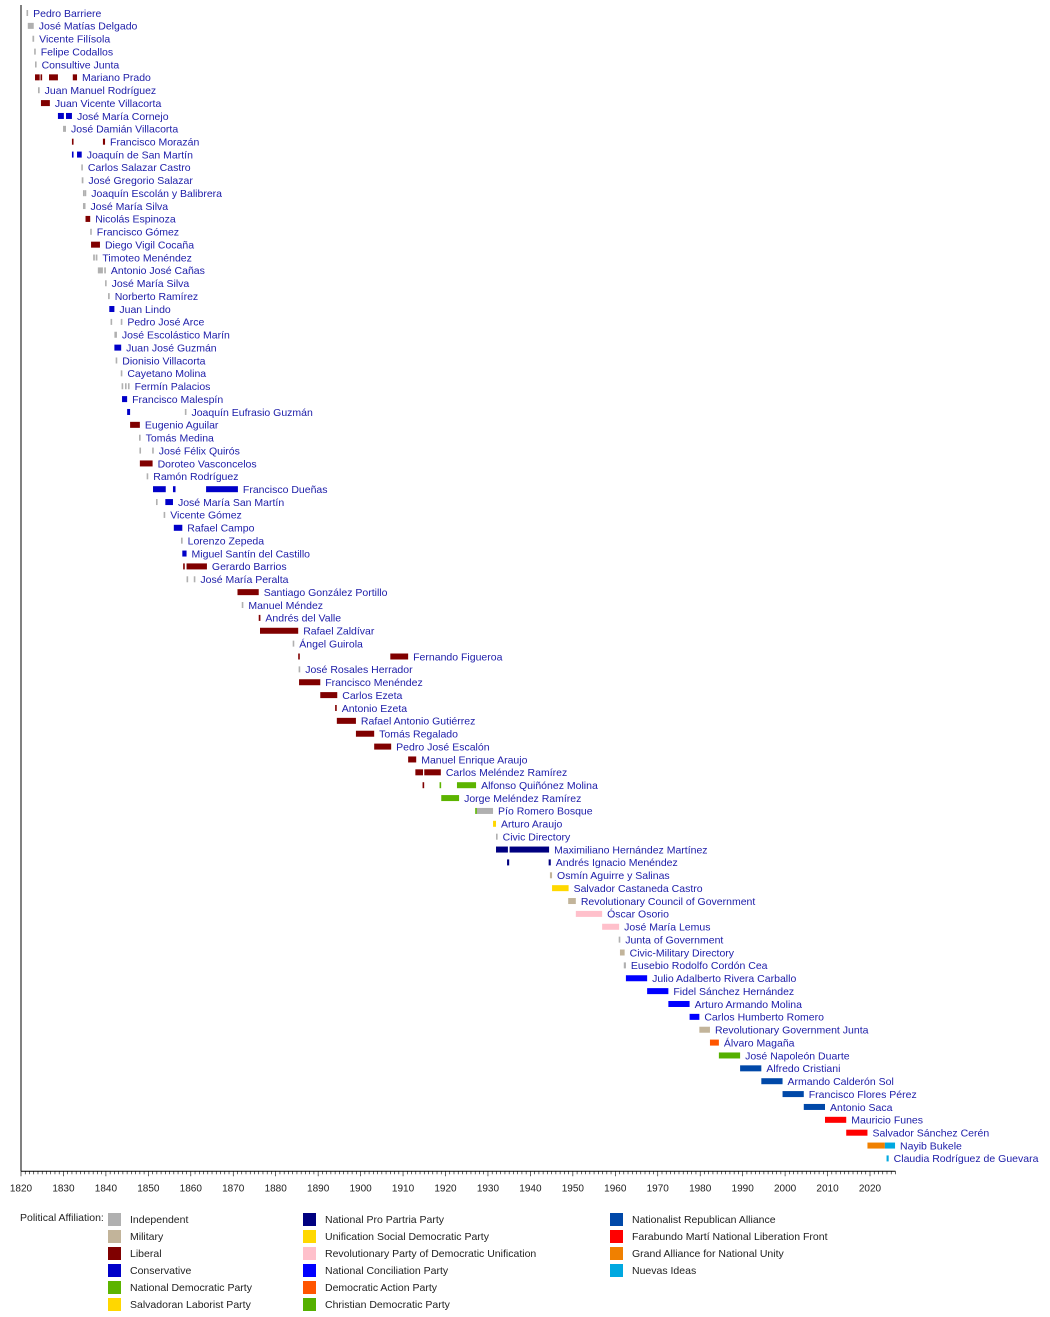 This screenshot has width=1050, height=1317. Describe the element at coordinates (522, 799) in the screenshot. I see `president-label: Jorge Meléndez Ramírez` at that location.